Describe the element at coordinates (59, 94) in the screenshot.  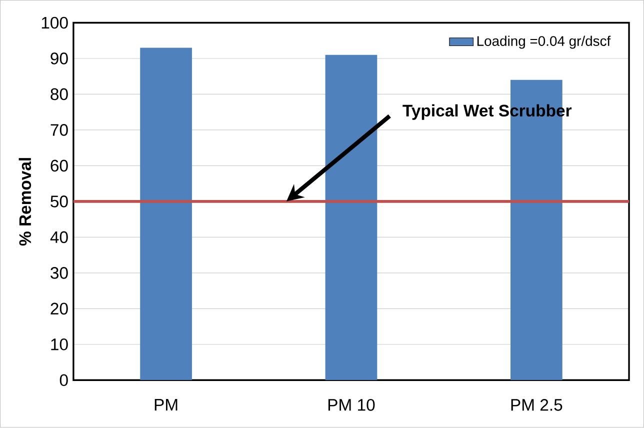
I see `y-tick-label: 80` at that location.